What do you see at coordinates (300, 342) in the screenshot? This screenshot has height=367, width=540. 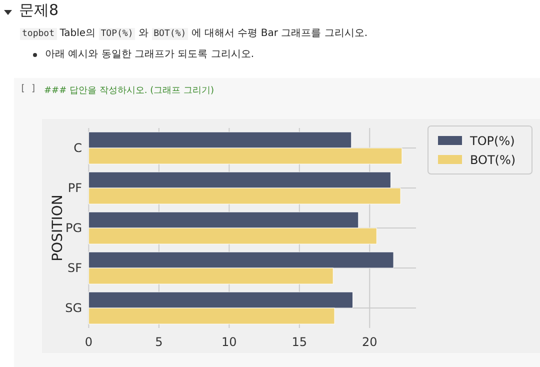 I see `x-tick-label: 15` at bounding box center [300, 342].